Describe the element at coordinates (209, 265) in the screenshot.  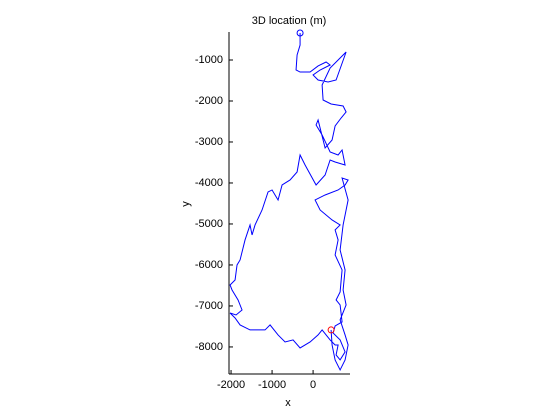
I see `y-tick-label: -6000` at that location.